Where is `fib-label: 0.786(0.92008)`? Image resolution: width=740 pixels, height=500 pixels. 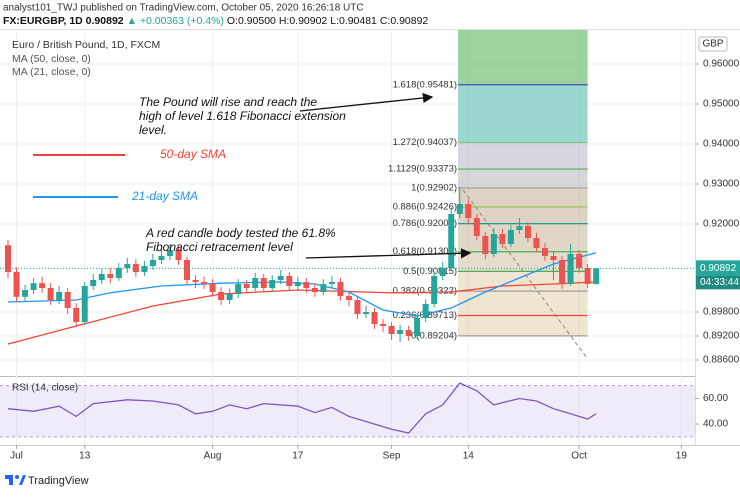 fib-label: 0.786(0.92008) is located at coordinates (425, 223).